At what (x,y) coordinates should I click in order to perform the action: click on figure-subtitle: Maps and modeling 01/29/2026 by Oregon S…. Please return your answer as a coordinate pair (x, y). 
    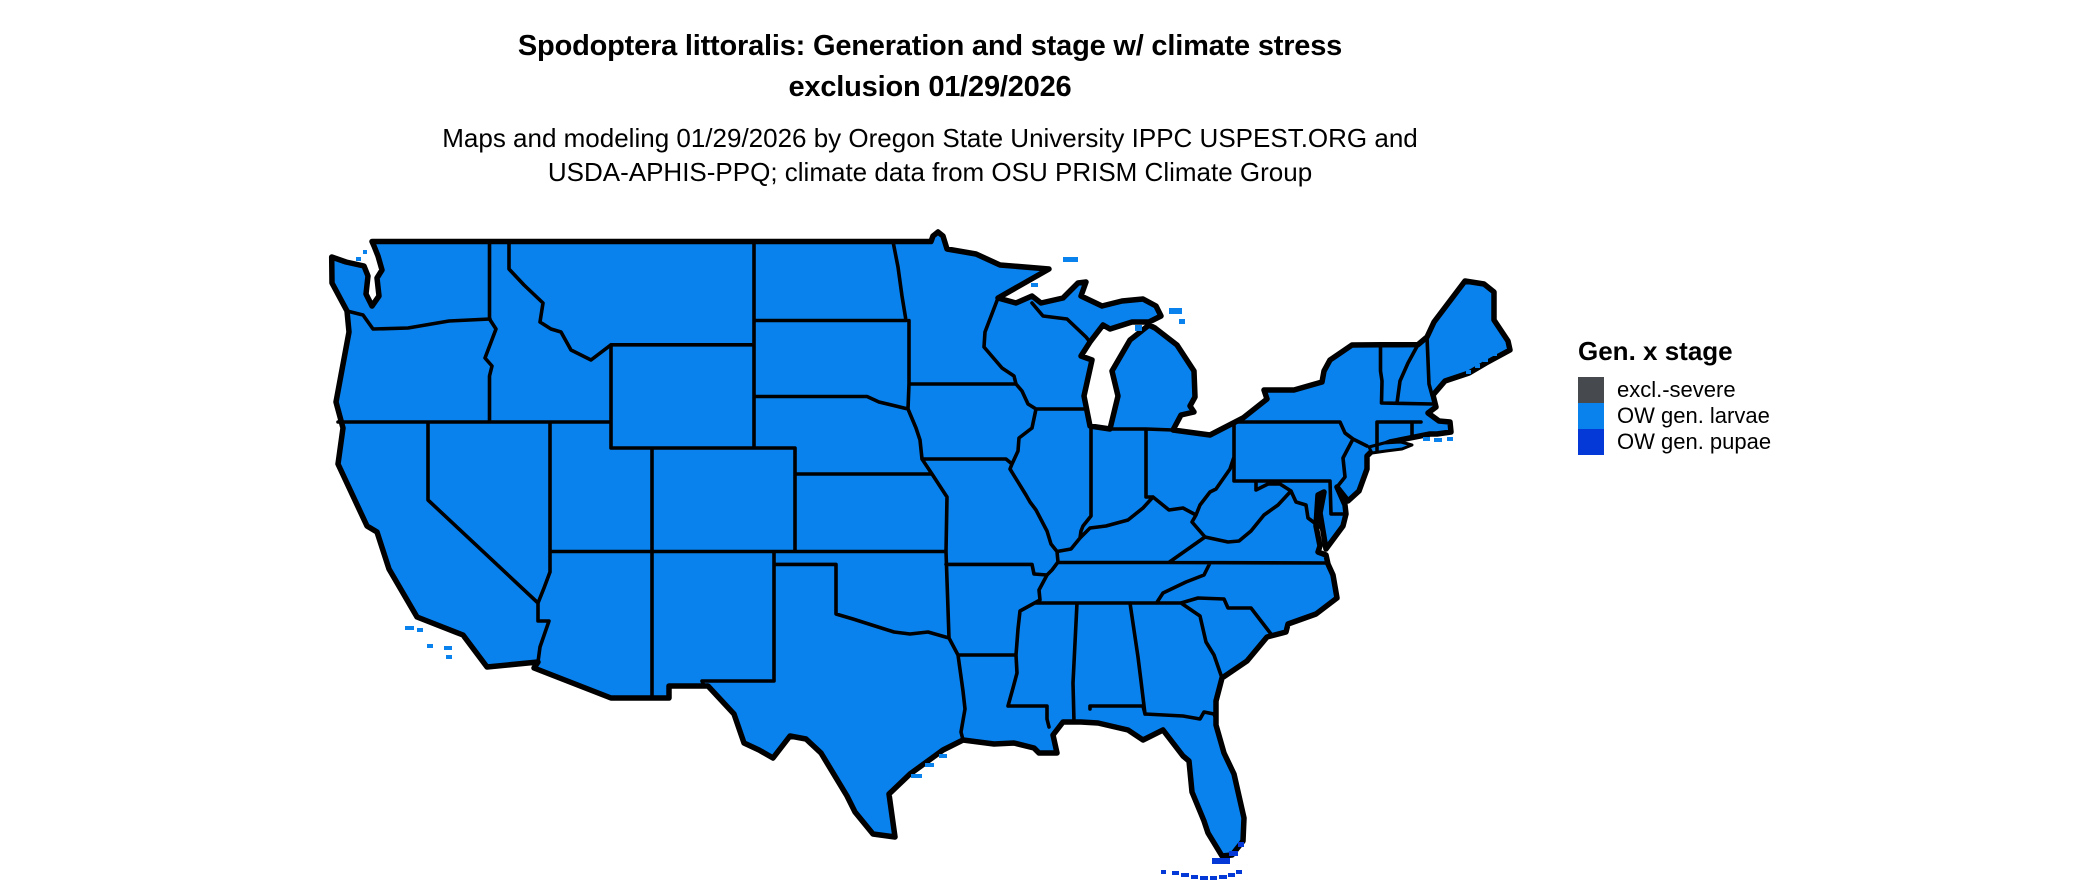
    Looking at the image, I should click on (930, 155).